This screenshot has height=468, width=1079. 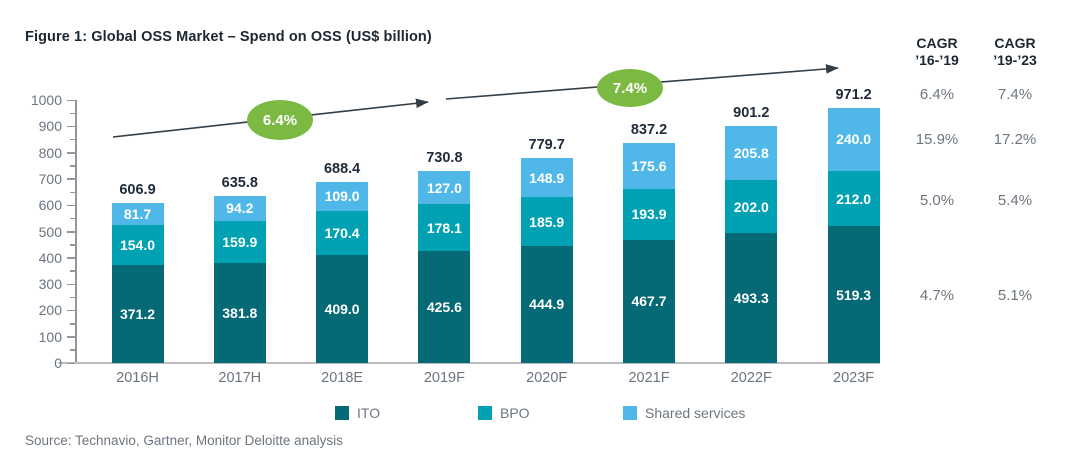 I want to click on segment-value-label: 240.0, so click(x=854, y=139).